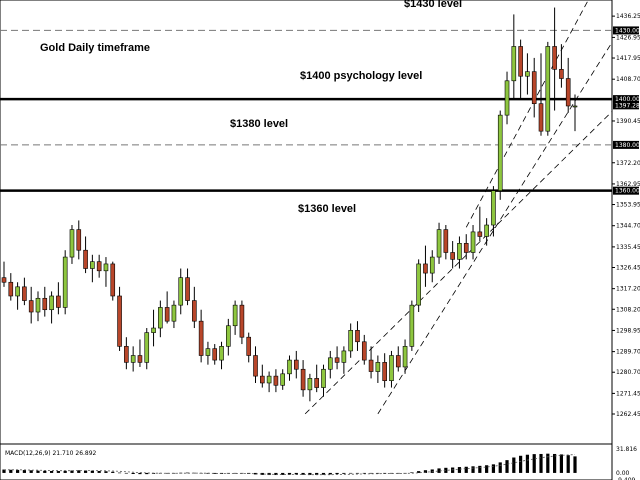  What do you see at coordinates (95, 48) in the screenshot?
I see `chart-title: Gold Daily timeframe` at bounding box center [95, 48].